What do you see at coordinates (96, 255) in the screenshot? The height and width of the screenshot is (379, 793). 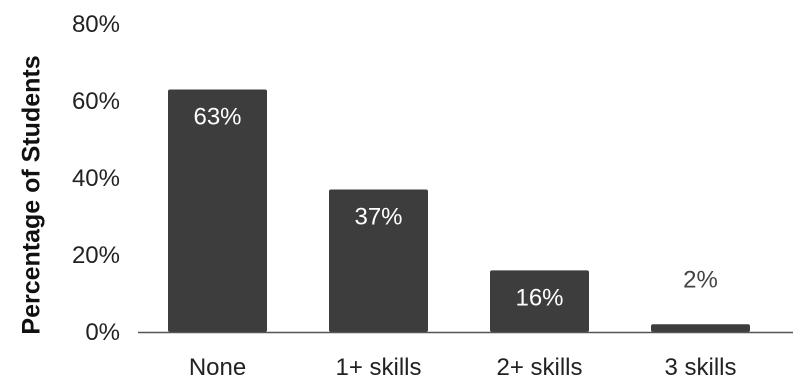 I see `y-tick-label: 20%` at bounding box center [96, 255].